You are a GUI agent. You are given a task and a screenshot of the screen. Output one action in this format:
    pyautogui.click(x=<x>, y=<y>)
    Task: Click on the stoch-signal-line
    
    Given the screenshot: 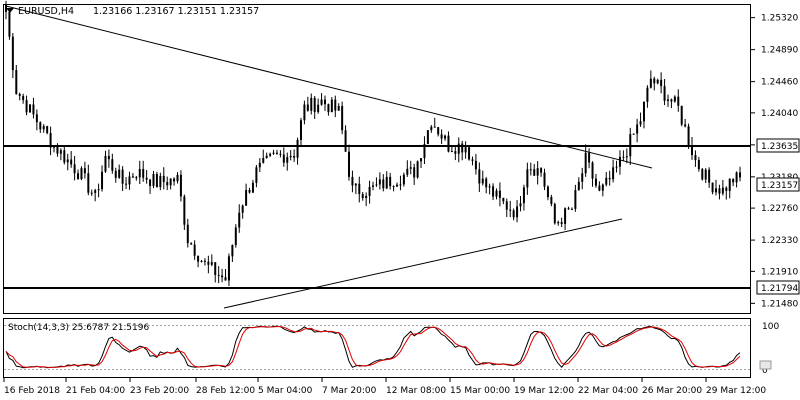 What is the action you would take?
    pyautogui.click(x=373, y=346)
    